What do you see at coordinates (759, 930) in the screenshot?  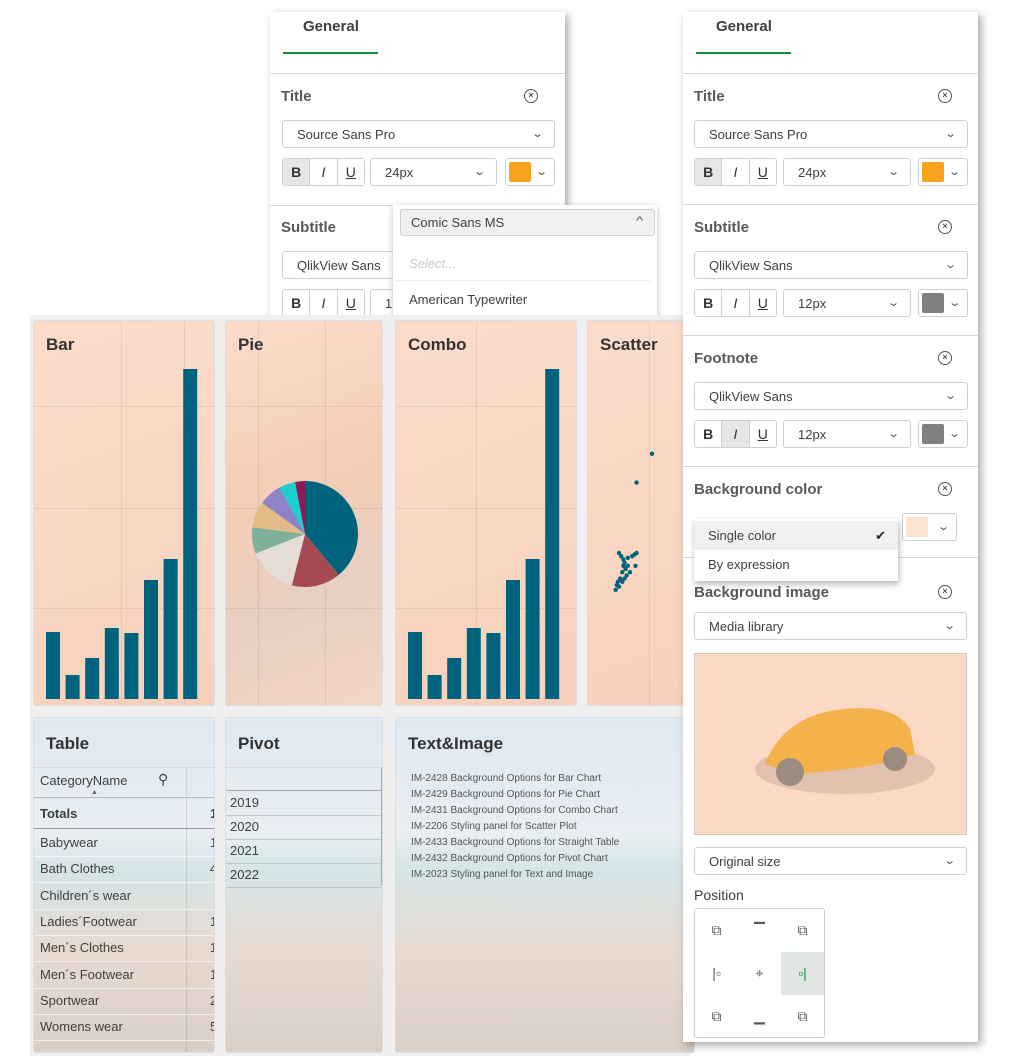 I see `position-top-center: ▔` at bounding box center [759, 930].